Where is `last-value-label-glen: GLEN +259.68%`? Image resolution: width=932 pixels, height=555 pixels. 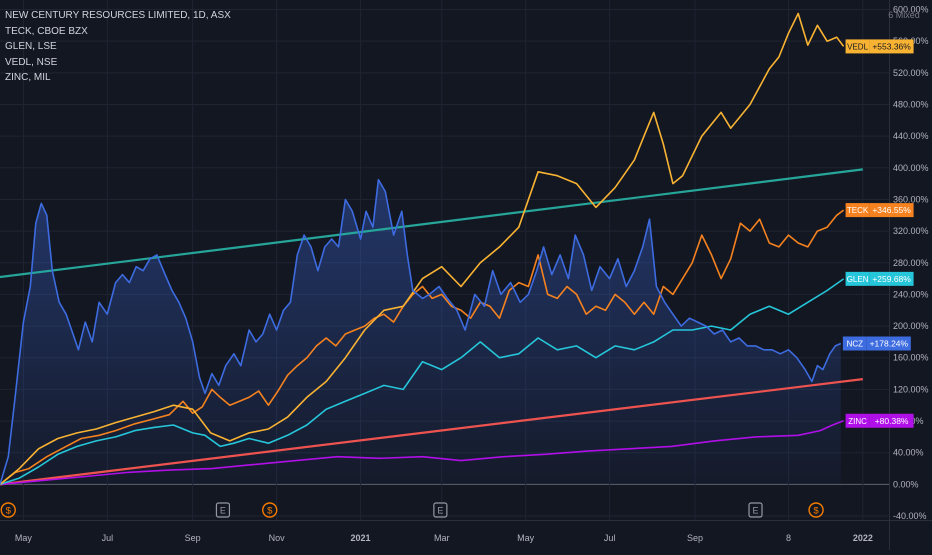 last-value-label-glen: GLEN +259.68% is located at coordinates (879, 278).